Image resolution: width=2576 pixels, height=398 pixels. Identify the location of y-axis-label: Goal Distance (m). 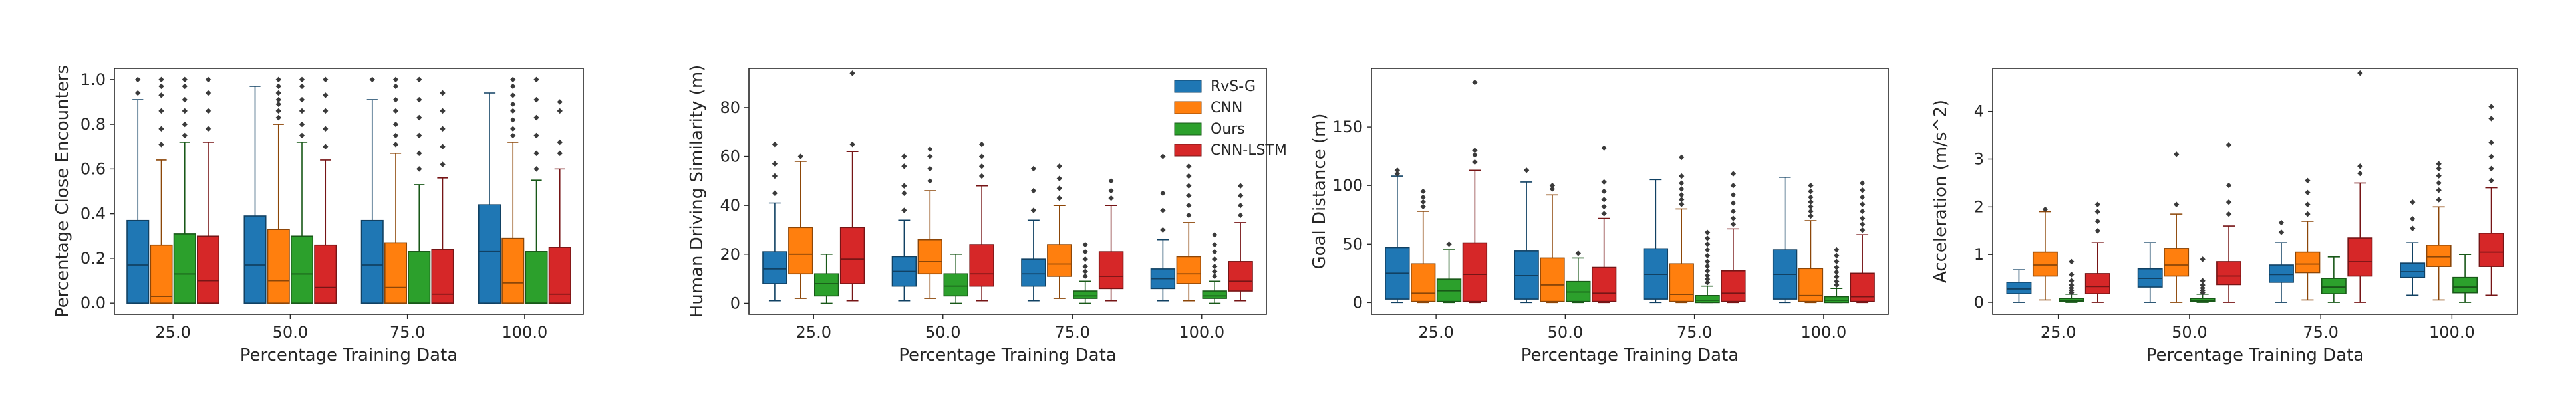
(1320, 191).